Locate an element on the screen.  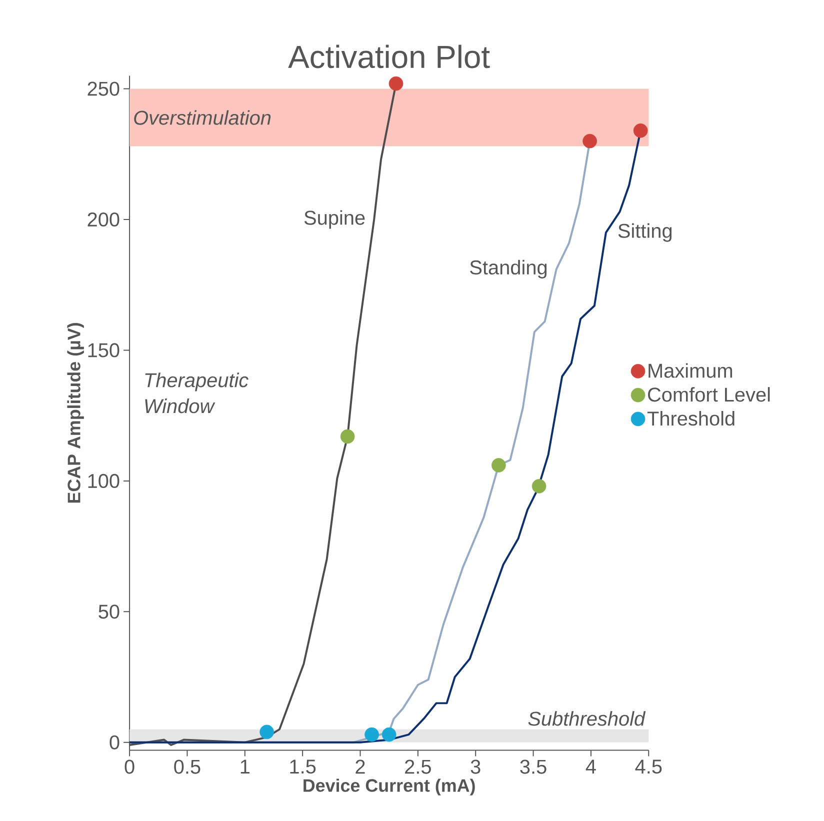
x-tick-label: 1.5 is located at coordinates (303, 767).